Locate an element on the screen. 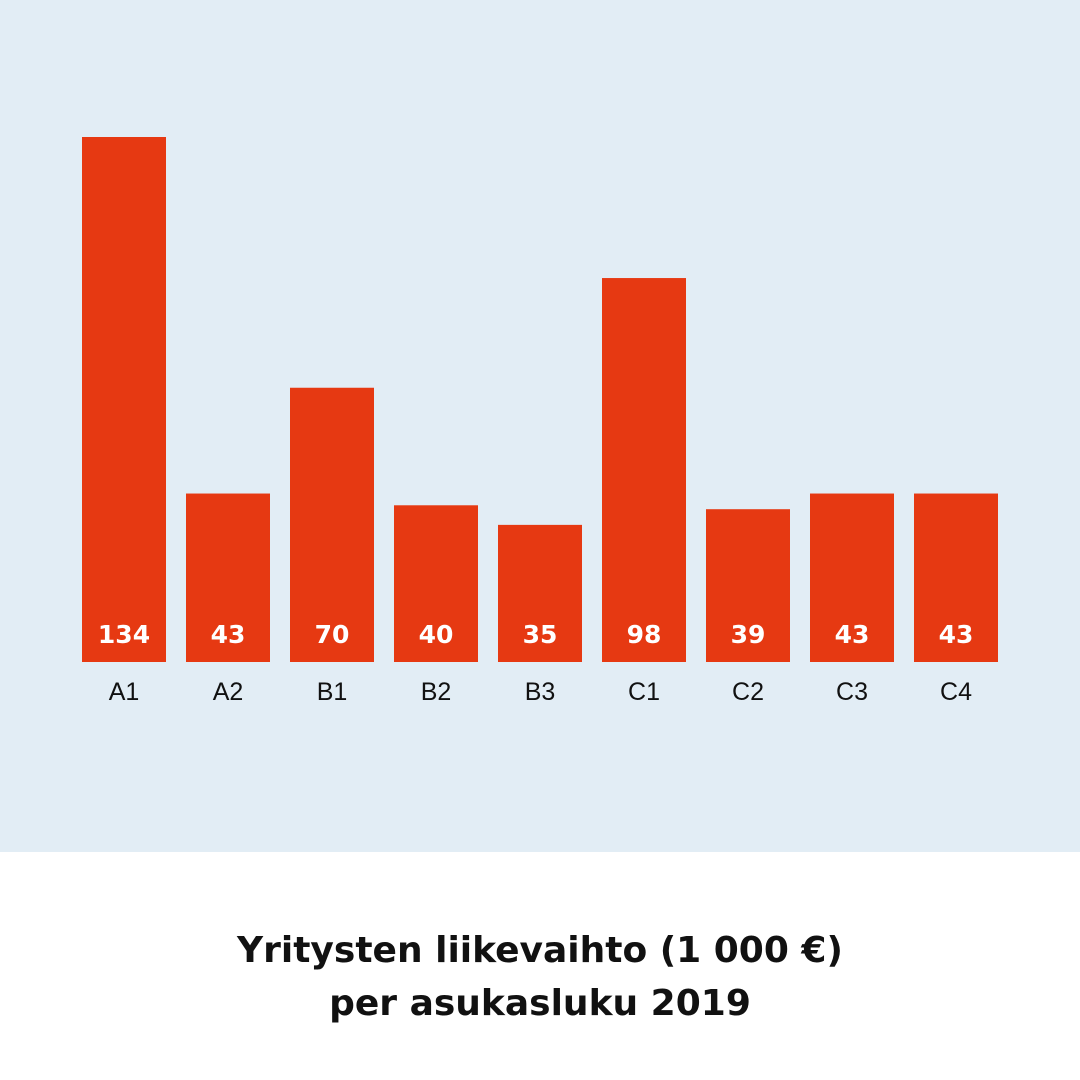  category-label-c4: C4 is located at coordinates (956, 692).